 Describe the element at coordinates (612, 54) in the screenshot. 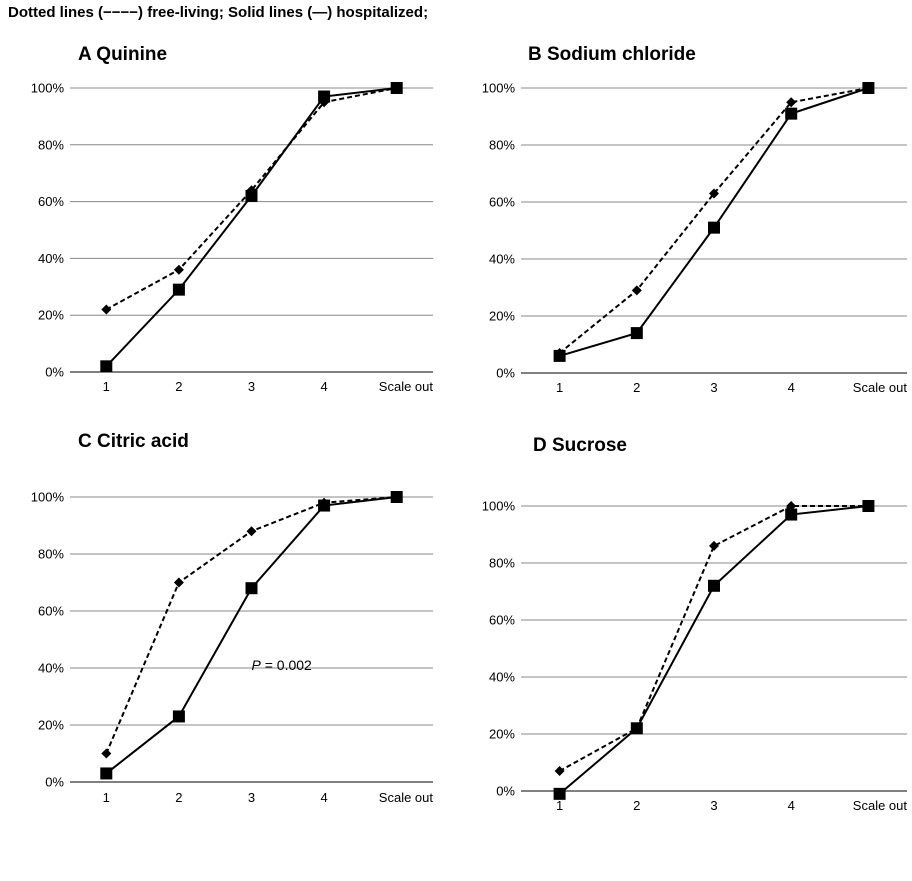

I see `chart-title: B Sodium chloride` at that location.